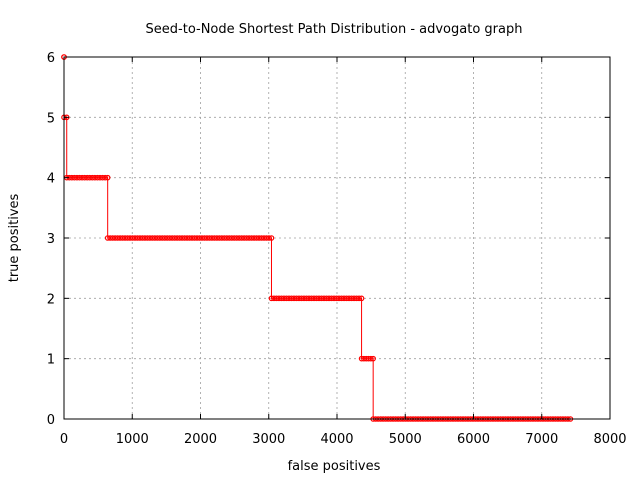  What do you see at coordinates (14, 237) in the screenshot?
I see `y-axis-label: true positives` at bounding box center [14, 237].